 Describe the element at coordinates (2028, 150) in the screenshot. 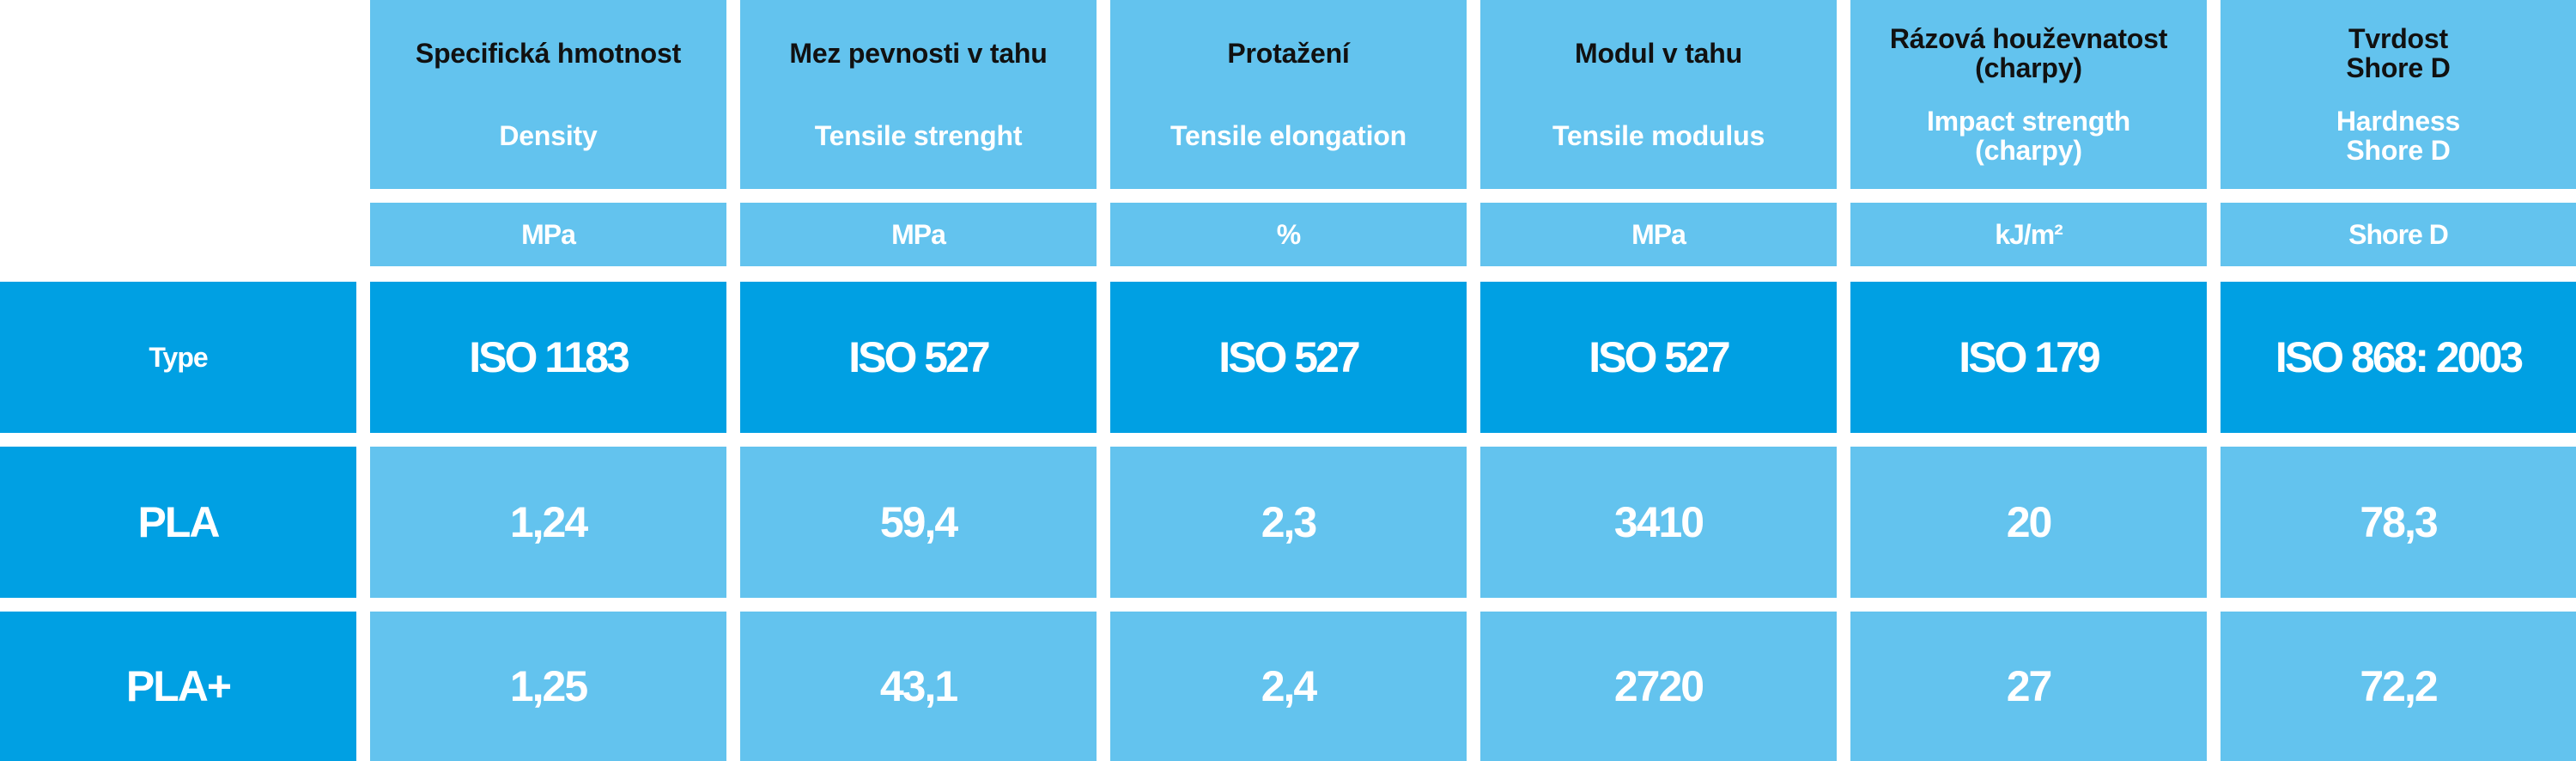

I see `header-en-line2: (charpy)` at that location.